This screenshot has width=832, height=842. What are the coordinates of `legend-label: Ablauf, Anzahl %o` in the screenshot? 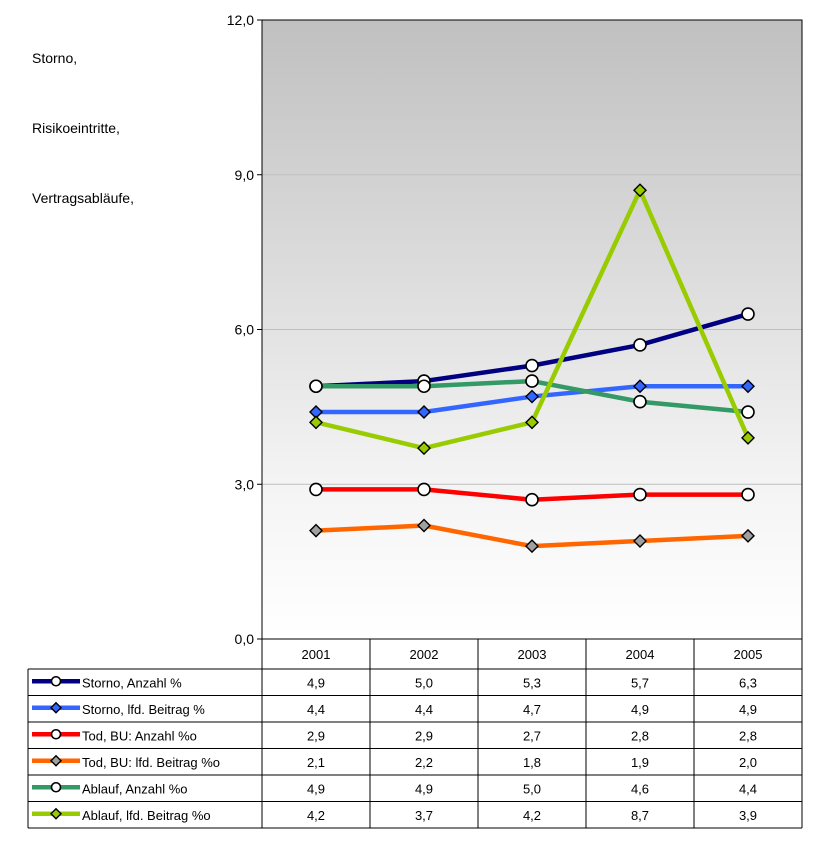 It's located at (135, 788).